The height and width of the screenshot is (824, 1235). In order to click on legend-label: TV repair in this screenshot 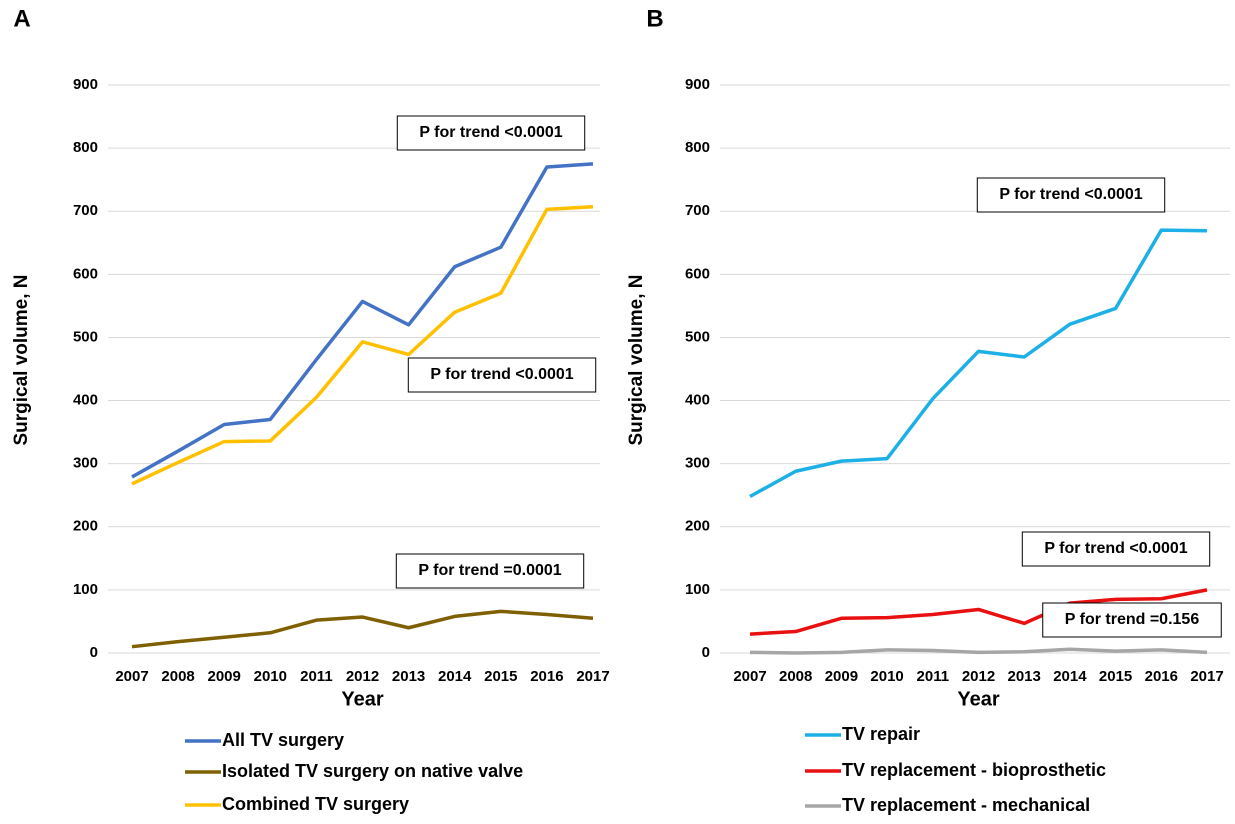, I will do `click(881, 734)`.